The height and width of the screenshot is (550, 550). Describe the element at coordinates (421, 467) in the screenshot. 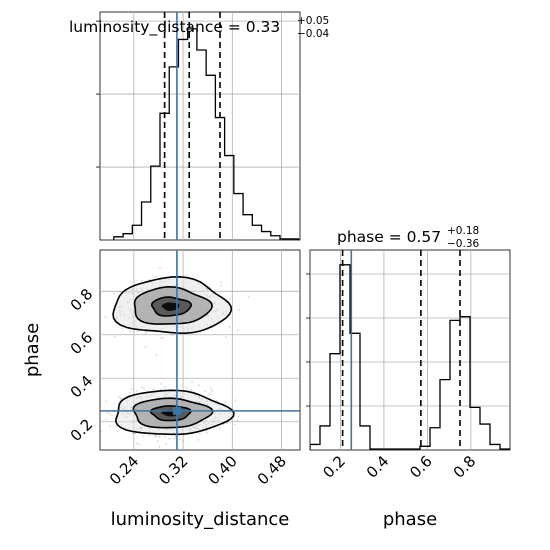

I see `x-tick-label: 0.6` at that location.